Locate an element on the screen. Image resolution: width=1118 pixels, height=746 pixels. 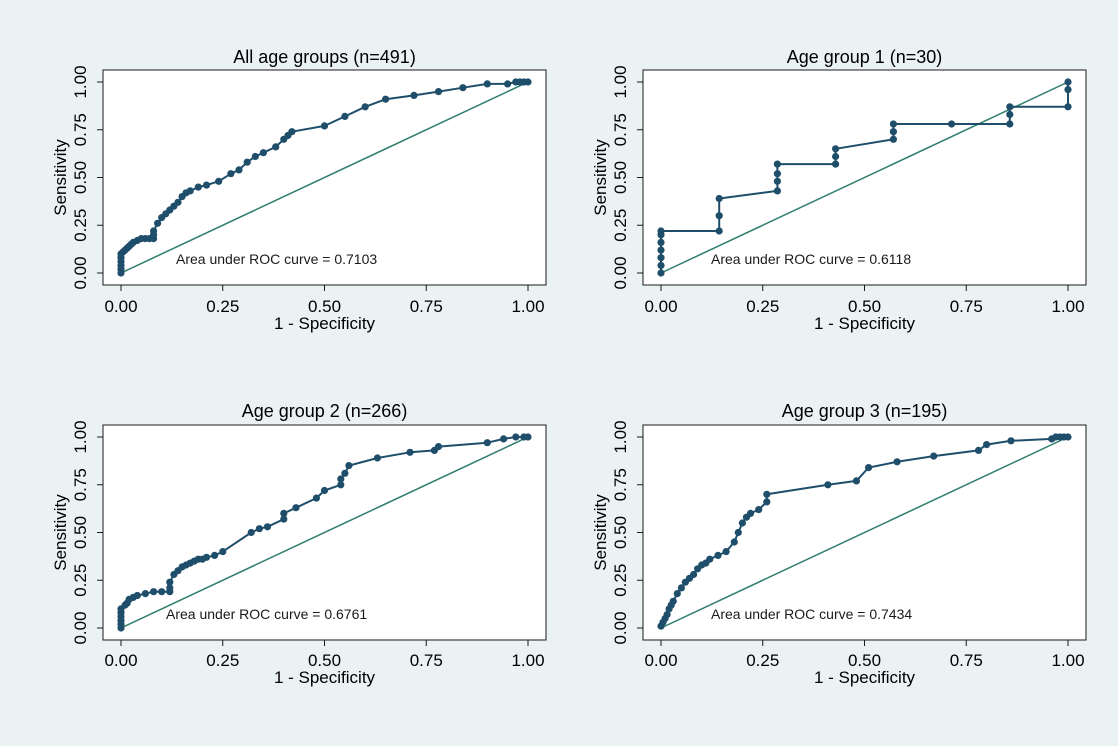
y-tick-label: 0.50 is located at coordinates (620, 532).